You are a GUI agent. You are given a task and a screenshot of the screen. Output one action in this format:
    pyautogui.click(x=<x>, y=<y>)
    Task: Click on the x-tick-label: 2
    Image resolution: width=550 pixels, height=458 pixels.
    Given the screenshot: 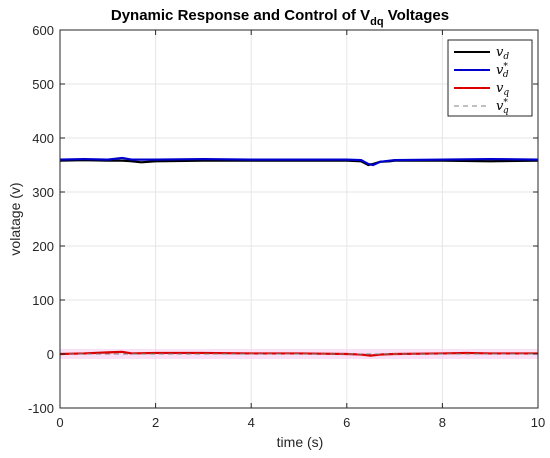 What is the action you would take?
    pyautogui.click(x=155, y=422)
    